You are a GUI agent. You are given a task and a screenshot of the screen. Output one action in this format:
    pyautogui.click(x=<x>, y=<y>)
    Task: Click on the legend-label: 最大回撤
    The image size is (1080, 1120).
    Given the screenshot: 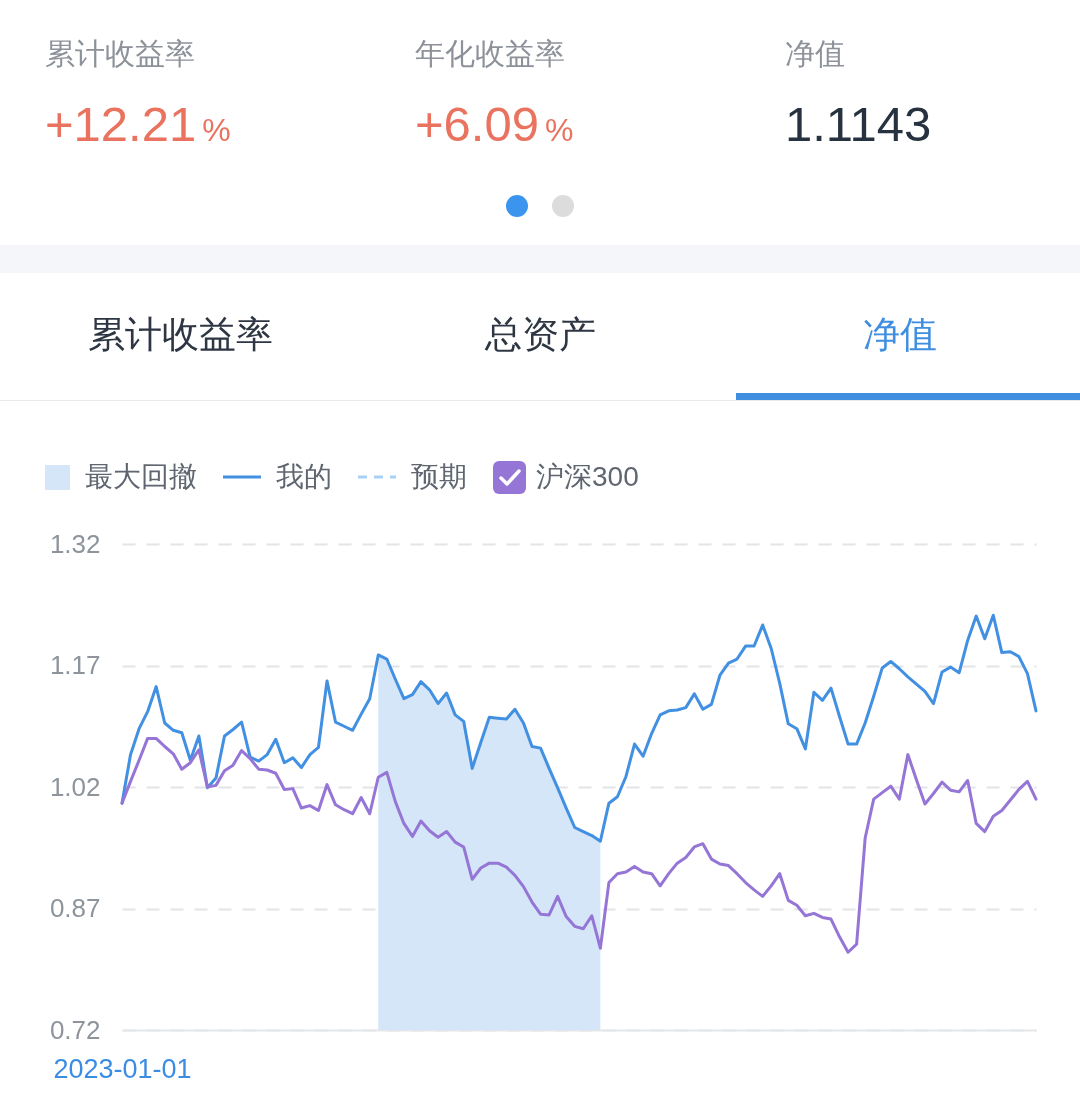 What is the action you would take?
    pyautogui.click(x=141, y=477)
    